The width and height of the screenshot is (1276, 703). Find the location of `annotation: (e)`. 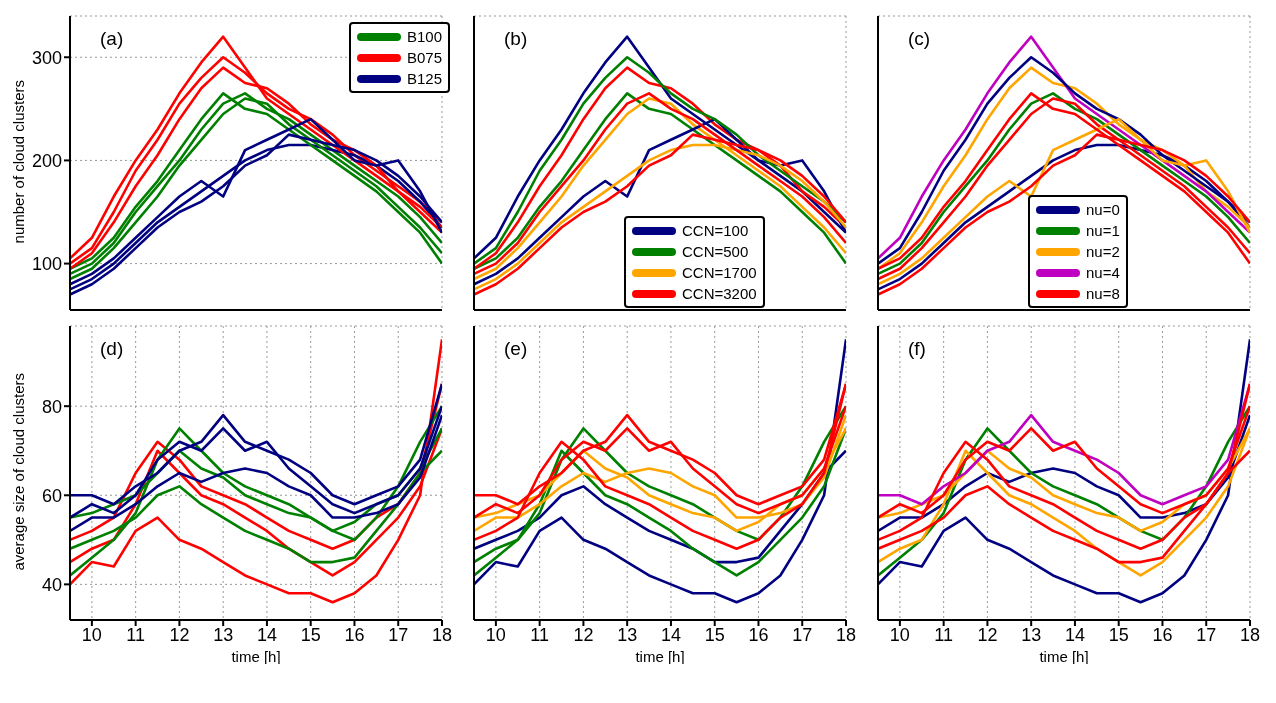

annotation: (e) is located at coordinates (516, 349).